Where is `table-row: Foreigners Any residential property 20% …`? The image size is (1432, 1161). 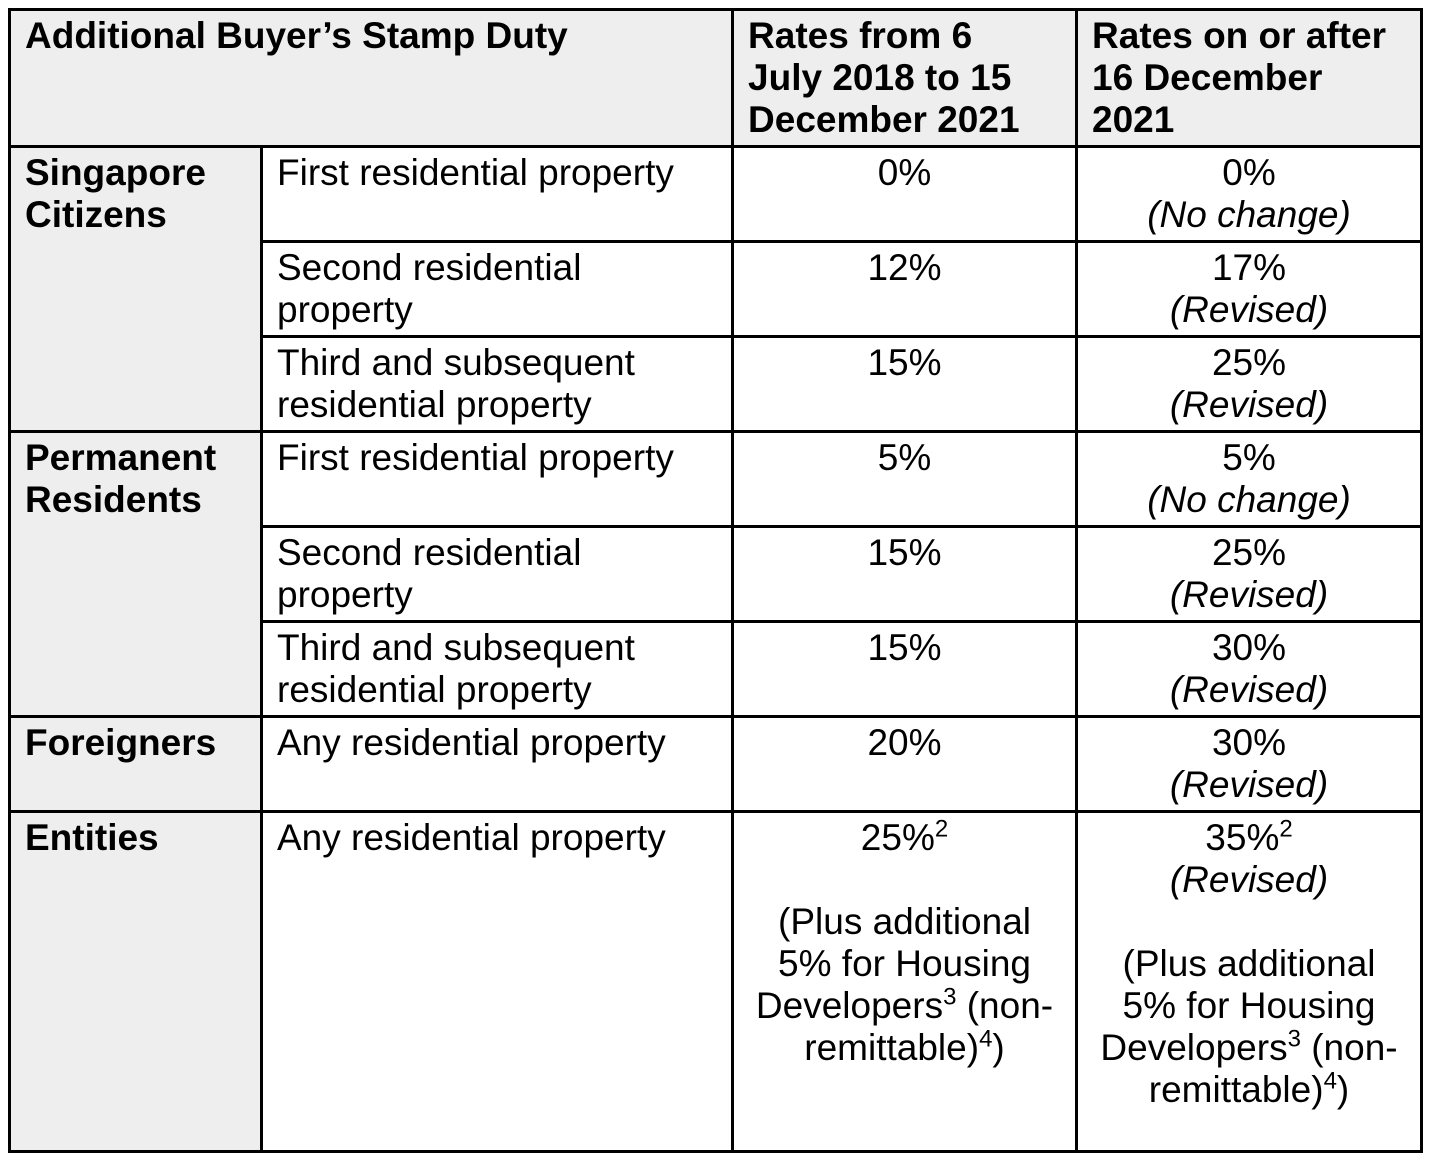
table-row: Foreigners Any residential property 20% … is located at coordinates (716, 764).